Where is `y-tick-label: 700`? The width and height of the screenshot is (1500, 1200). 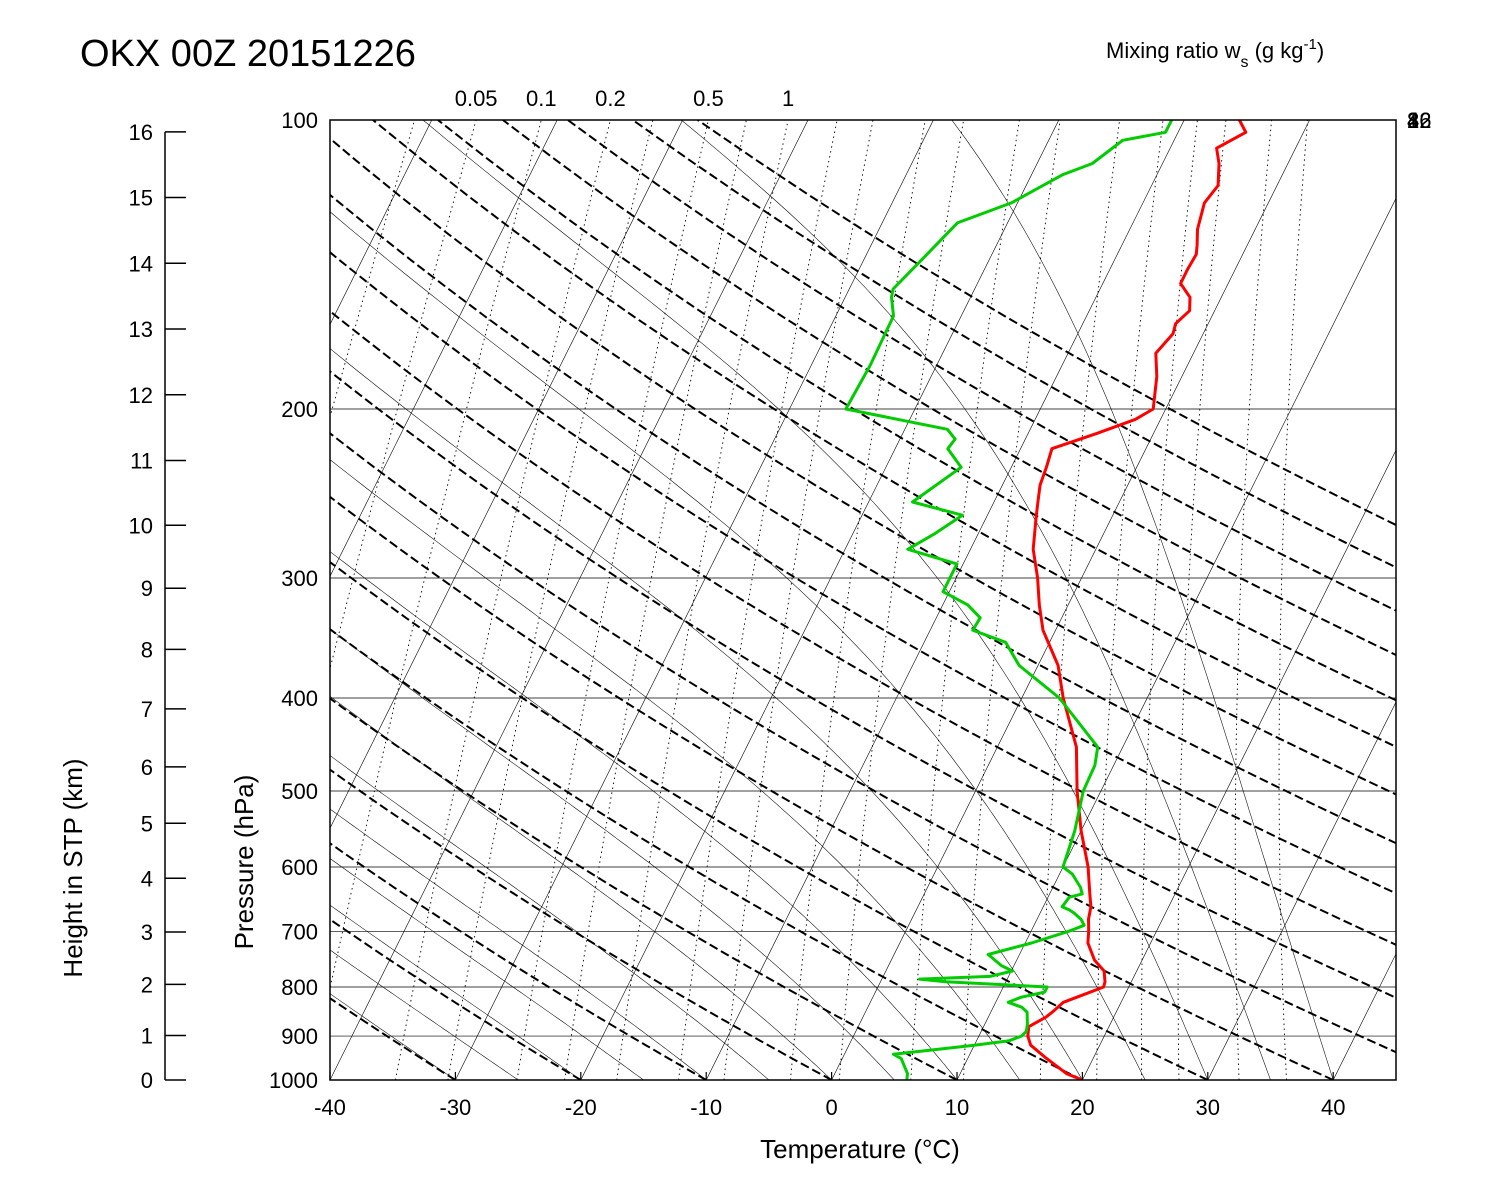
y-tick-label: 700 is located at coordinates (299, 931).